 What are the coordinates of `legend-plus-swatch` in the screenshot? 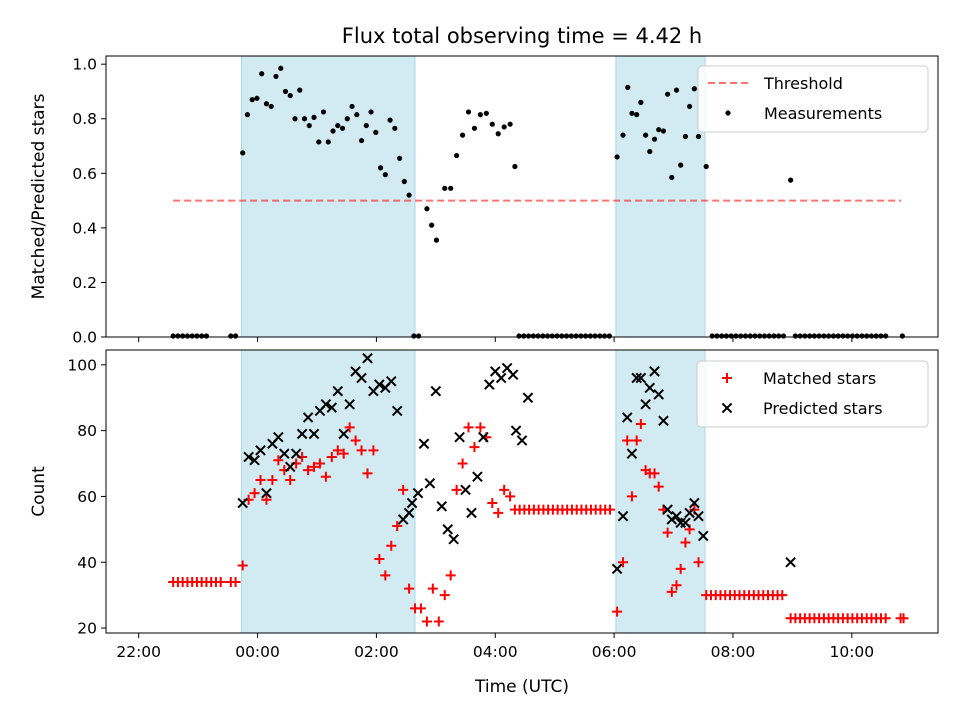 It's located at (727, 378).